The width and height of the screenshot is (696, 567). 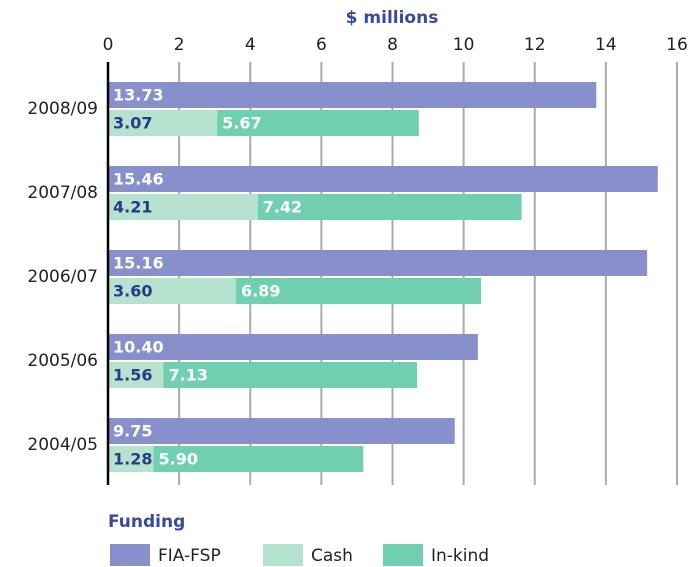 What do you see at coordinates (132, 207) in the screenshot?
I see `data-label: 4.21` at bounding box center [132, 207].